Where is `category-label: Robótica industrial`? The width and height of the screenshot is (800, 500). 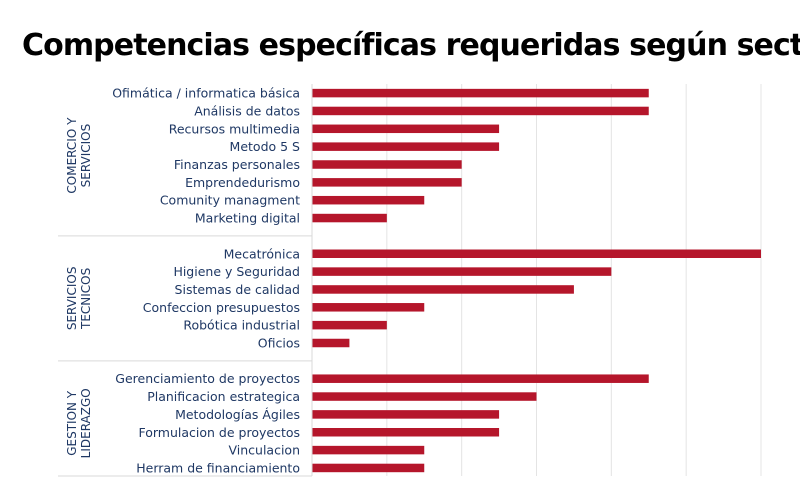 category-label: Robótica industrial is located at coordinates (241, 325).